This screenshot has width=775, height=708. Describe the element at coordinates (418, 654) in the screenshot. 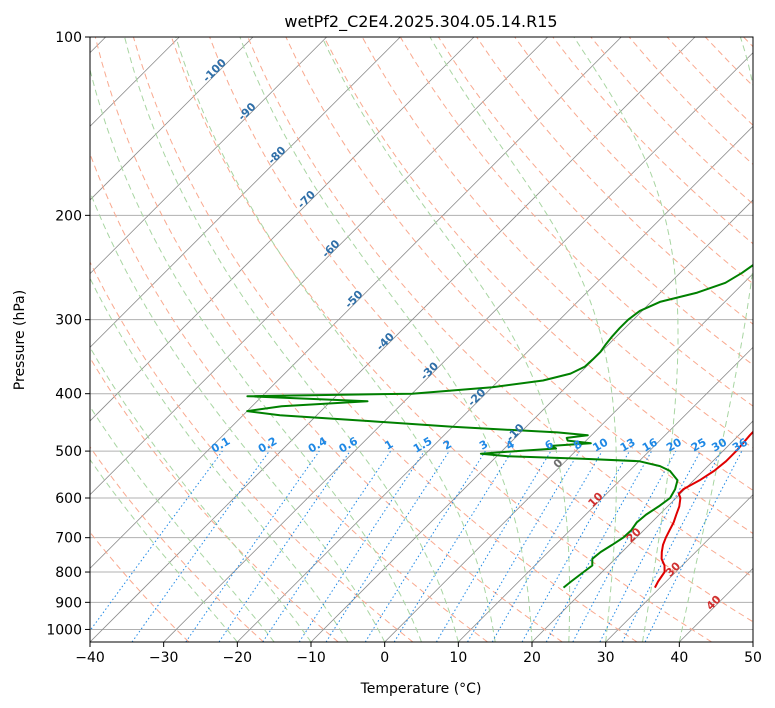

I see `x-axis-ticks: −40 −30 −20 −10 0 10 20 30 40 50` at that location.